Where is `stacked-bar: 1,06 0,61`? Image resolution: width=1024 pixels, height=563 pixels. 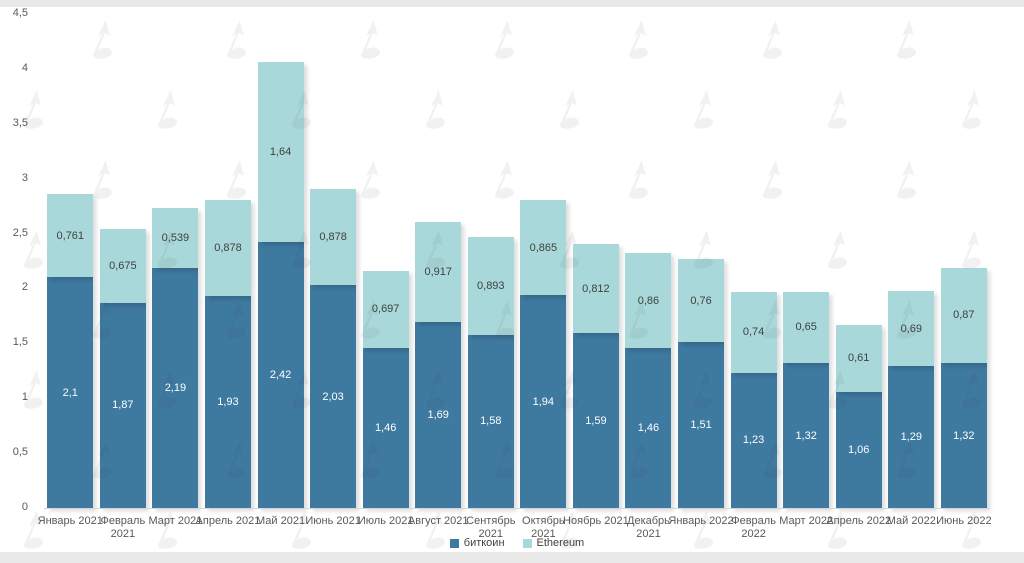
stacked-bar: 1,06 0,61 is located at coordinates (858, 261).